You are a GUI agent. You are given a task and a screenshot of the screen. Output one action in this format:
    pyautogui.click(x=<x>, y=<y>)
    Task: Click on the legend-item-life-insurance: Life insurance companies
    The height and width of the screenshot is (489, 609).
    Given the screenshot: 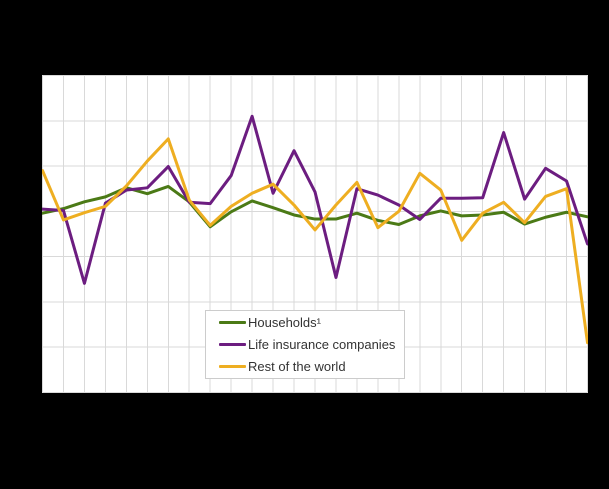 What is the action you would take?
    pyautogui.click(x=311, y=344)
    